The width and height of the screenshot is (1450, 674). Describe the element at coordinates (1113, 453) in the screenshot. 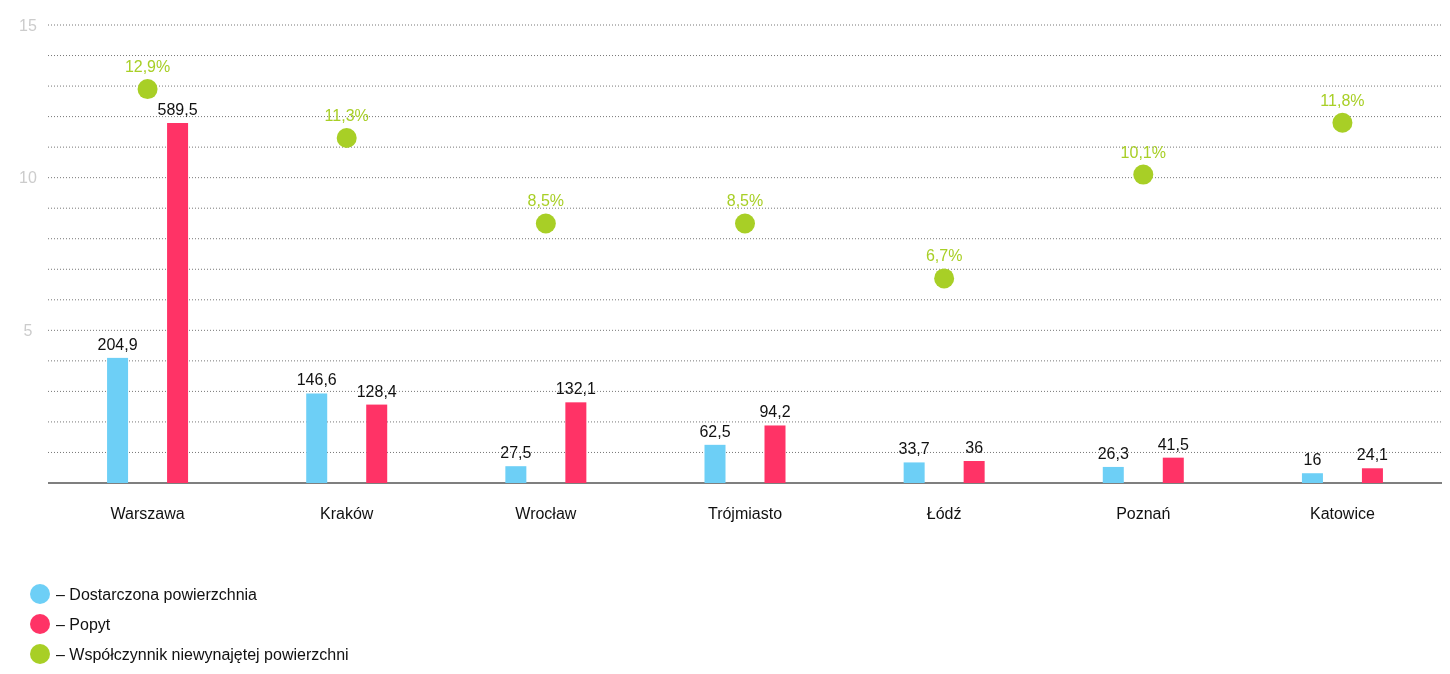

I see `data-label: 26,3` at that location.